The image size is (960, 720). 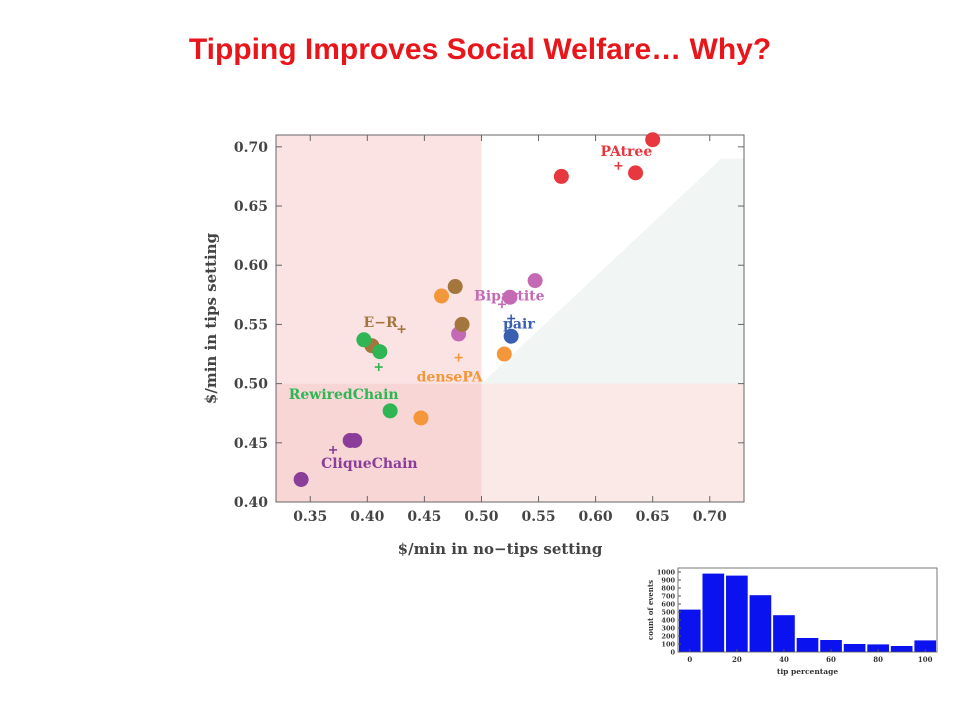 I want to click on hist-y-tick-label: 900, so click(x=668, y=581).